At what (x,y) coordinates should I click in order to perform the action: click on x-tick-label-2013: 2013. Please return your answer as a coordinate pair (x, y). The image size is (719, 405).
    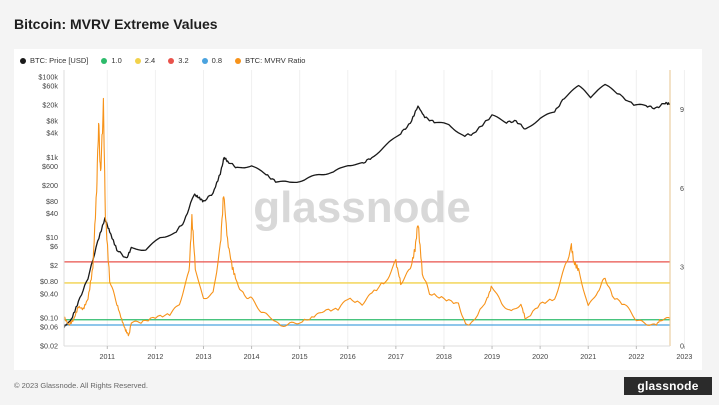
    Looking at the image, I should click on (203, 356).